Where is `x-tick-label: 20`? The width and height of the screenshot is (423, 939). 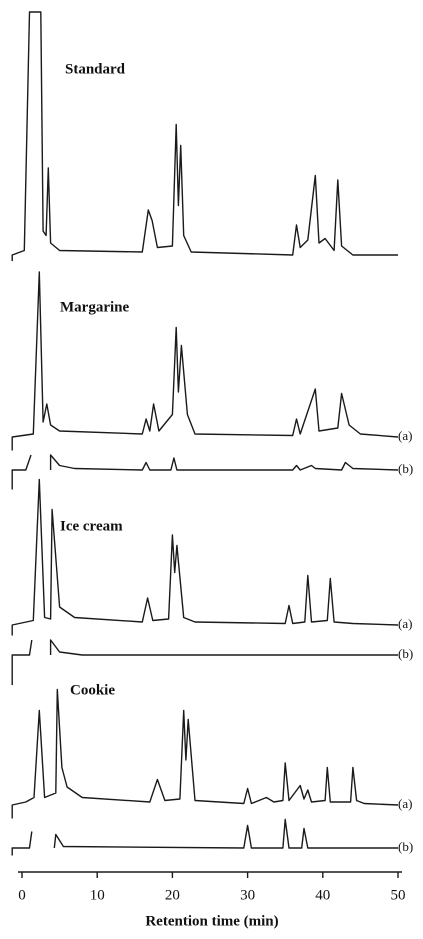
x-tick-label: 20 is located at coordinates (172, 895).